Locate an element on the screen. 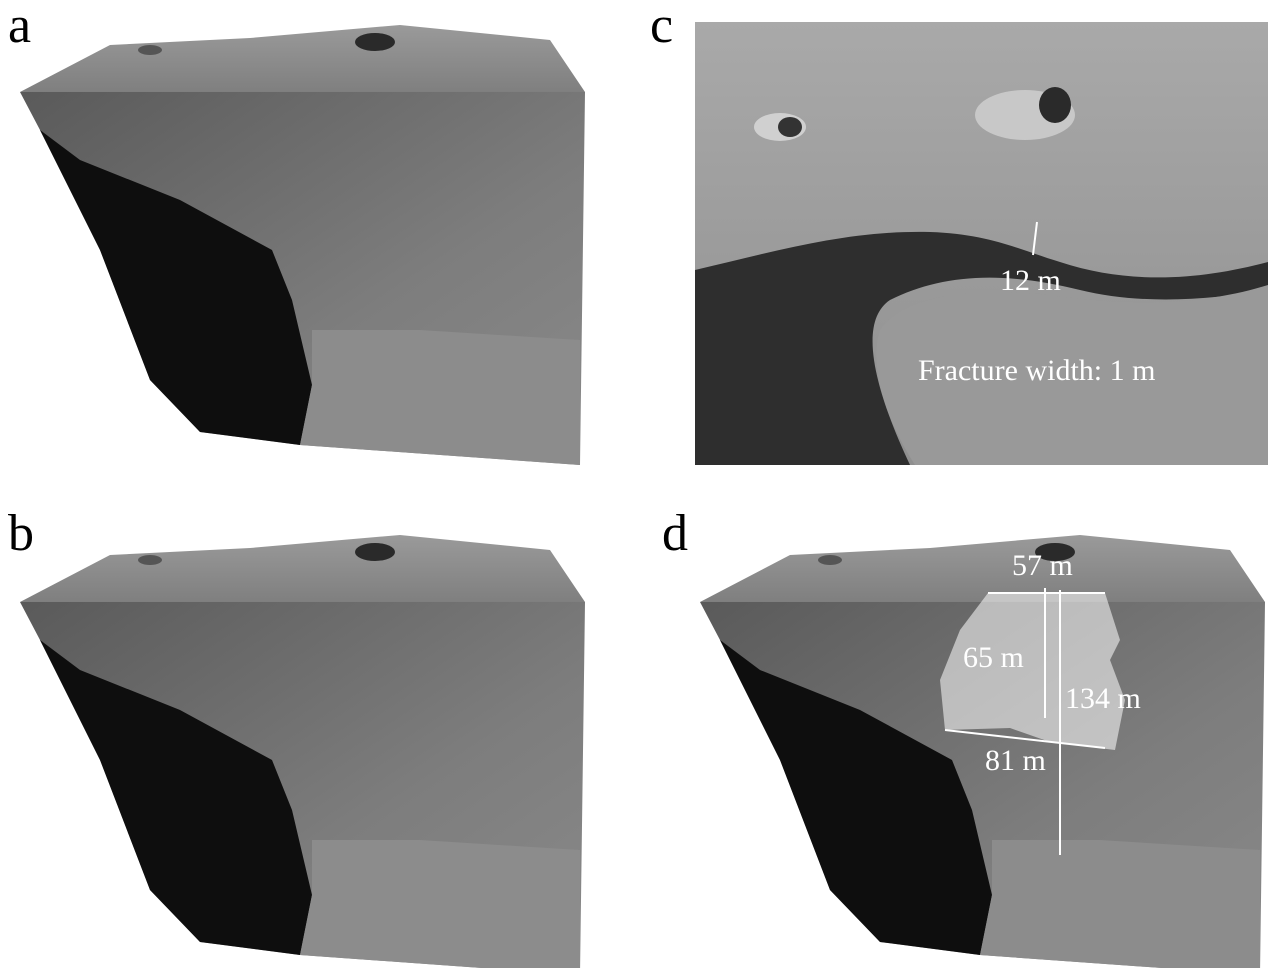  panel-label: a is located at coordinates (19, 27).